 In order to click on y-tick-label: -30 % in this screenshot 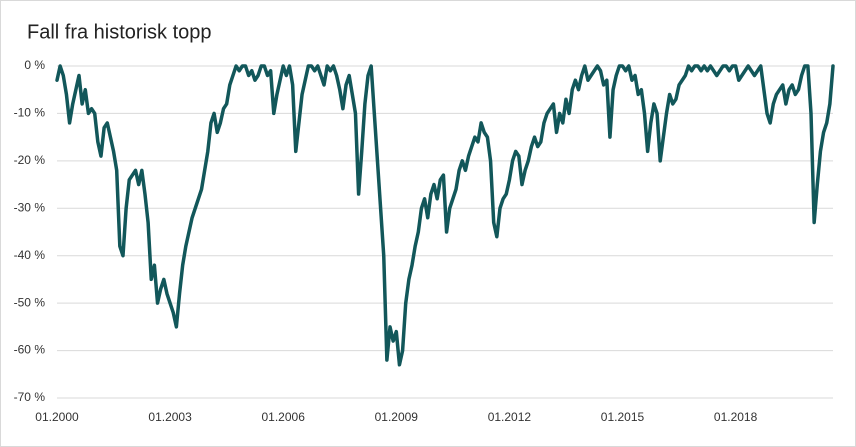, I will do `click(30, 207)`.